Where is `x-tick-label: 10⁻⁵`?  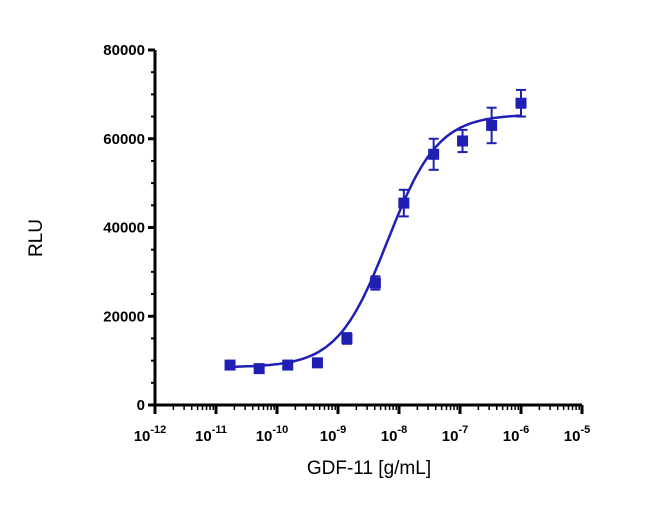 x-tick-label: 10⁻⁵ is located at coordinates (577, 434).